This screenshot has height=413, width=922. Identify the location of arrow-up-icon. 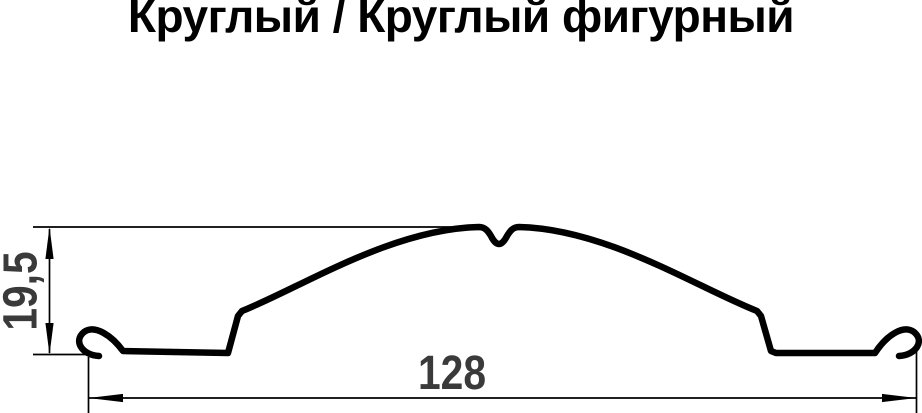
(49, 243).